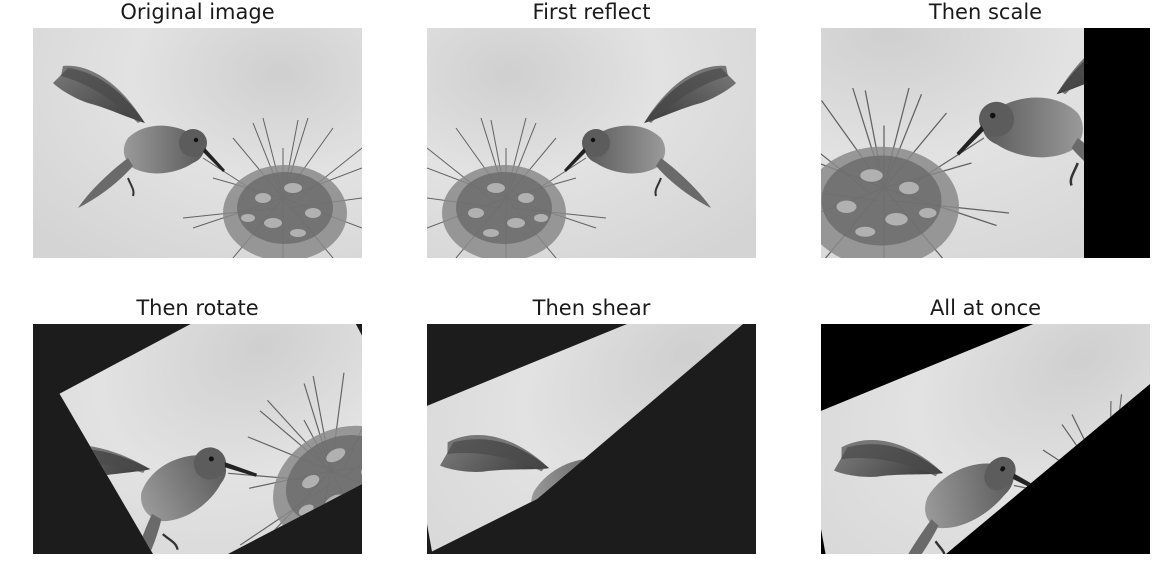  Describe the element at coordinates (591, 439) in the screenshot. I see `sheared-image` at that location.